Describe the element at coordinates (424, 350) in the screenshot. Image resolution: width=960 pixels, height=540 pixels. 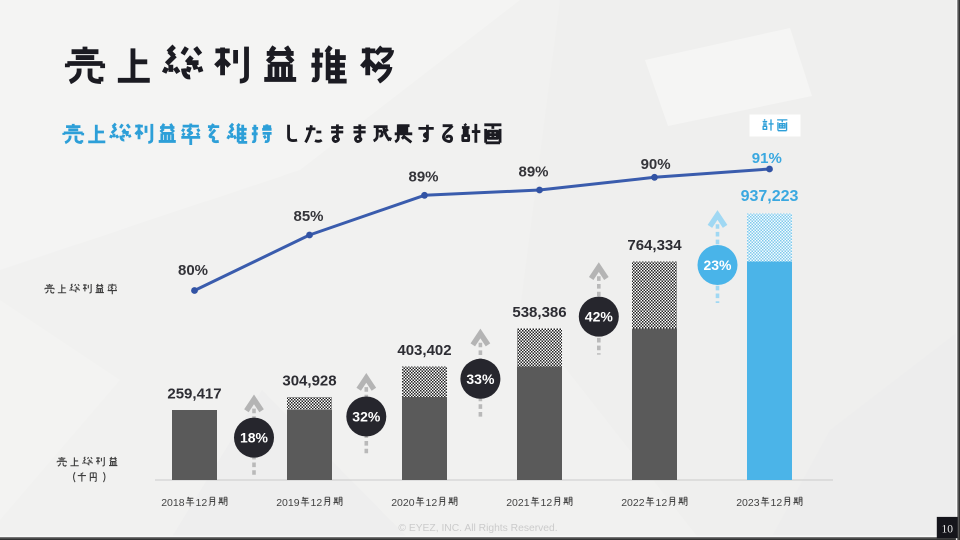
I see `svg-text: 403,402` at that location.